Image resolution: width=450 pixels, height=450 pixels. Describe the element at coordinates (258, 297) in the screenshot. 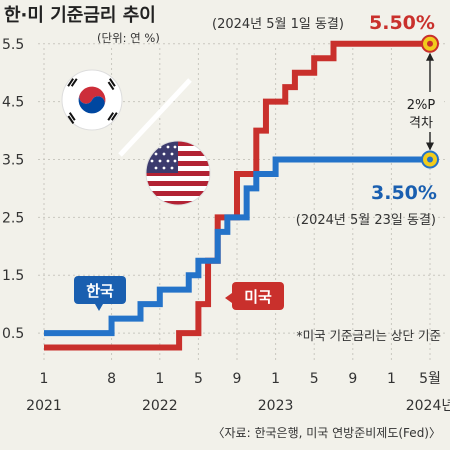

I see `us-badge-label: 미국` at that location.